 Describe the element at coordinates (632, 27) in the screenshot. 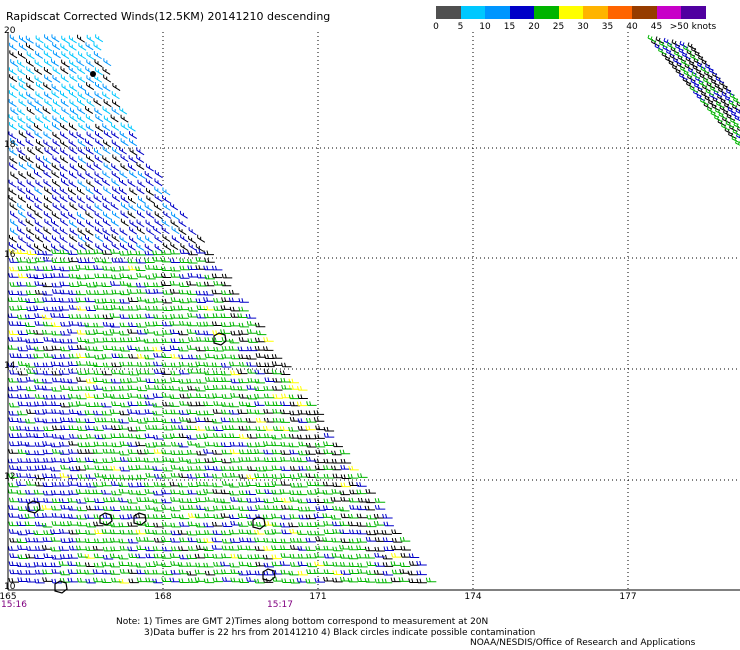

I see `legend-label: 40` at that location.